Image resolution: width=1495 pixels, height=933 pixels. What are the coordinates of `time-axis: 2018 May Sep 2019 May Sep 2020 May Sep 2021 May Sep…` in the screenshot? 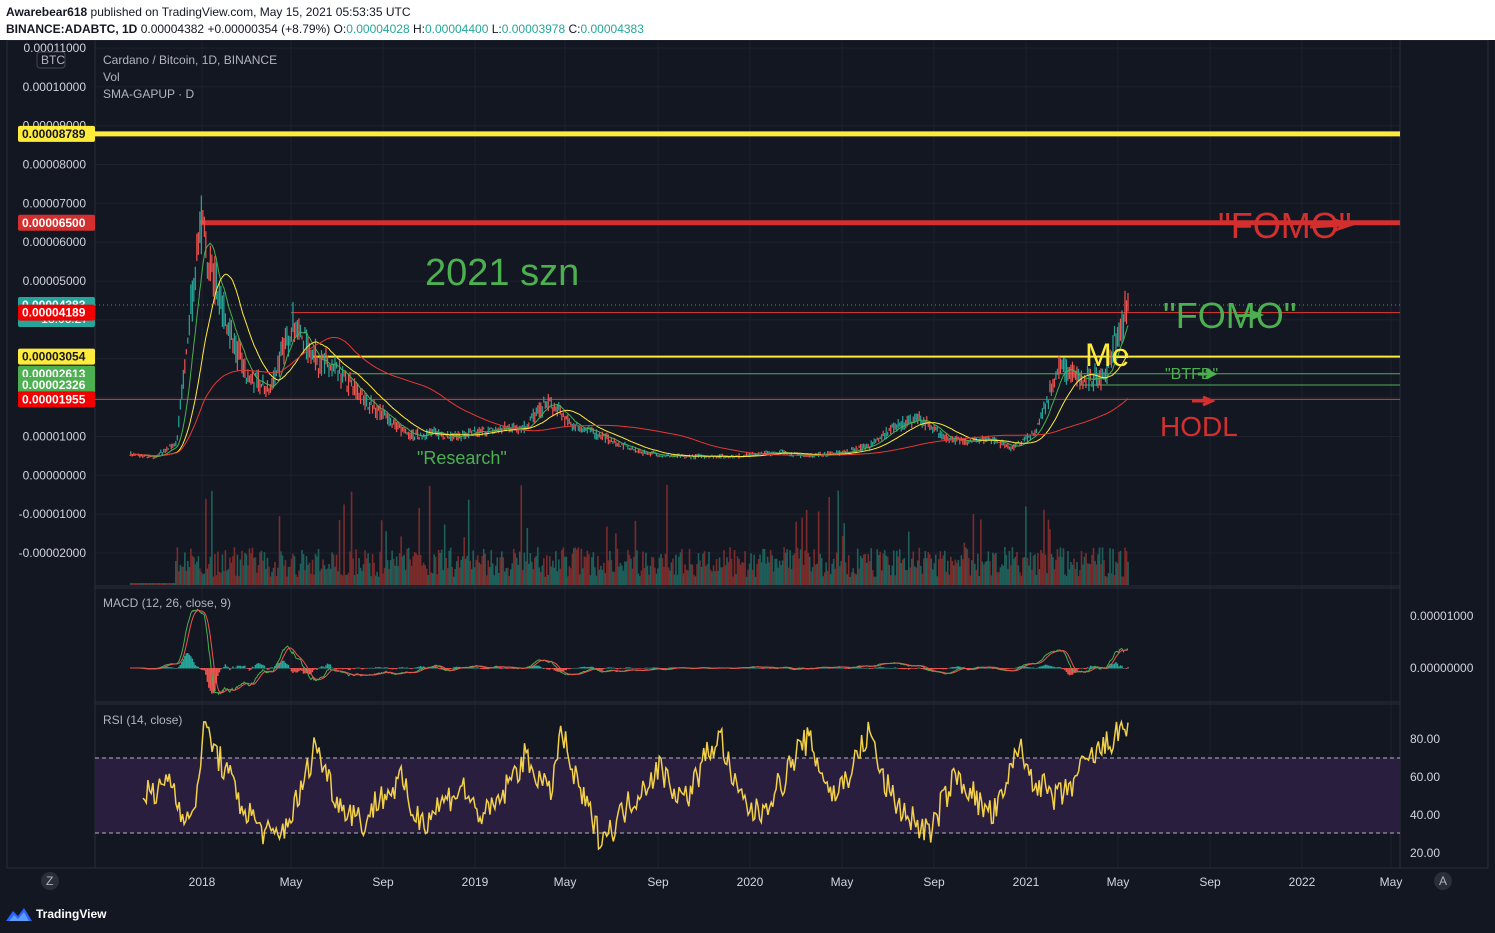 It's located at (796, 882).